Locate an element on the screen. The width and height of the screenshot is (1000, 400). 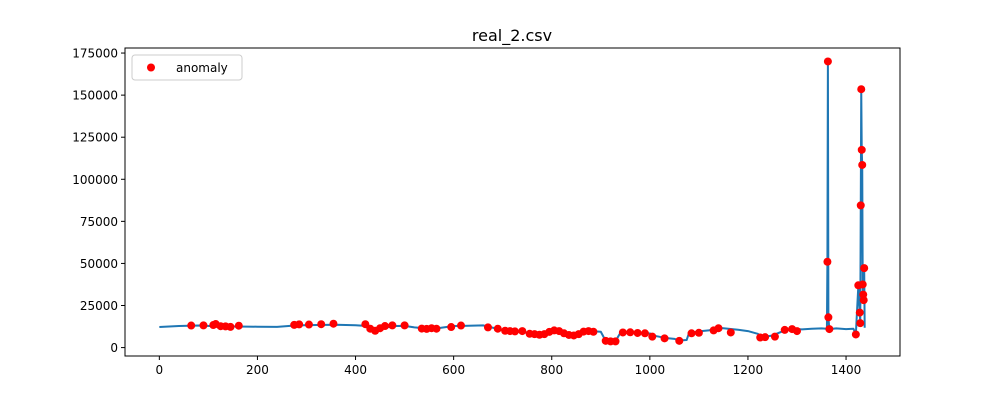
y-tick-label: 175000 is located at coordinates (95, 54).